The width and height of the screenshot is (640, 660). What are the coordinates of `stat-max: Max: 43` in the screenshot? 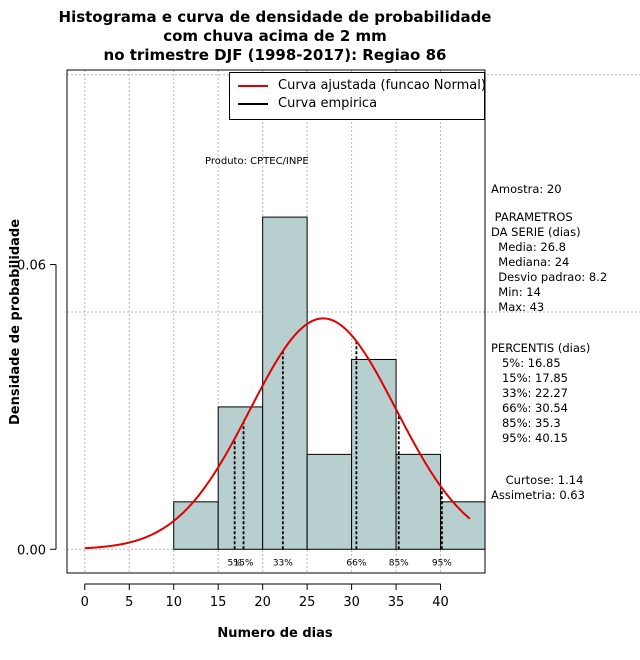 It's located at (518, 307).